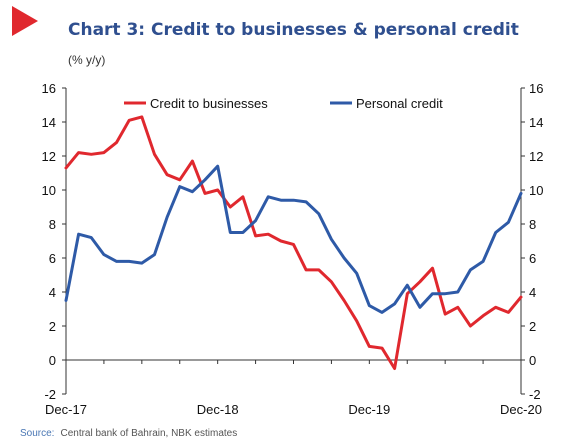 The height and width of the screenshot is (439, 582). Describe the element at coordinates (536, 190) in the screenshot. I see `y-tick-label-right: 10` at that location.